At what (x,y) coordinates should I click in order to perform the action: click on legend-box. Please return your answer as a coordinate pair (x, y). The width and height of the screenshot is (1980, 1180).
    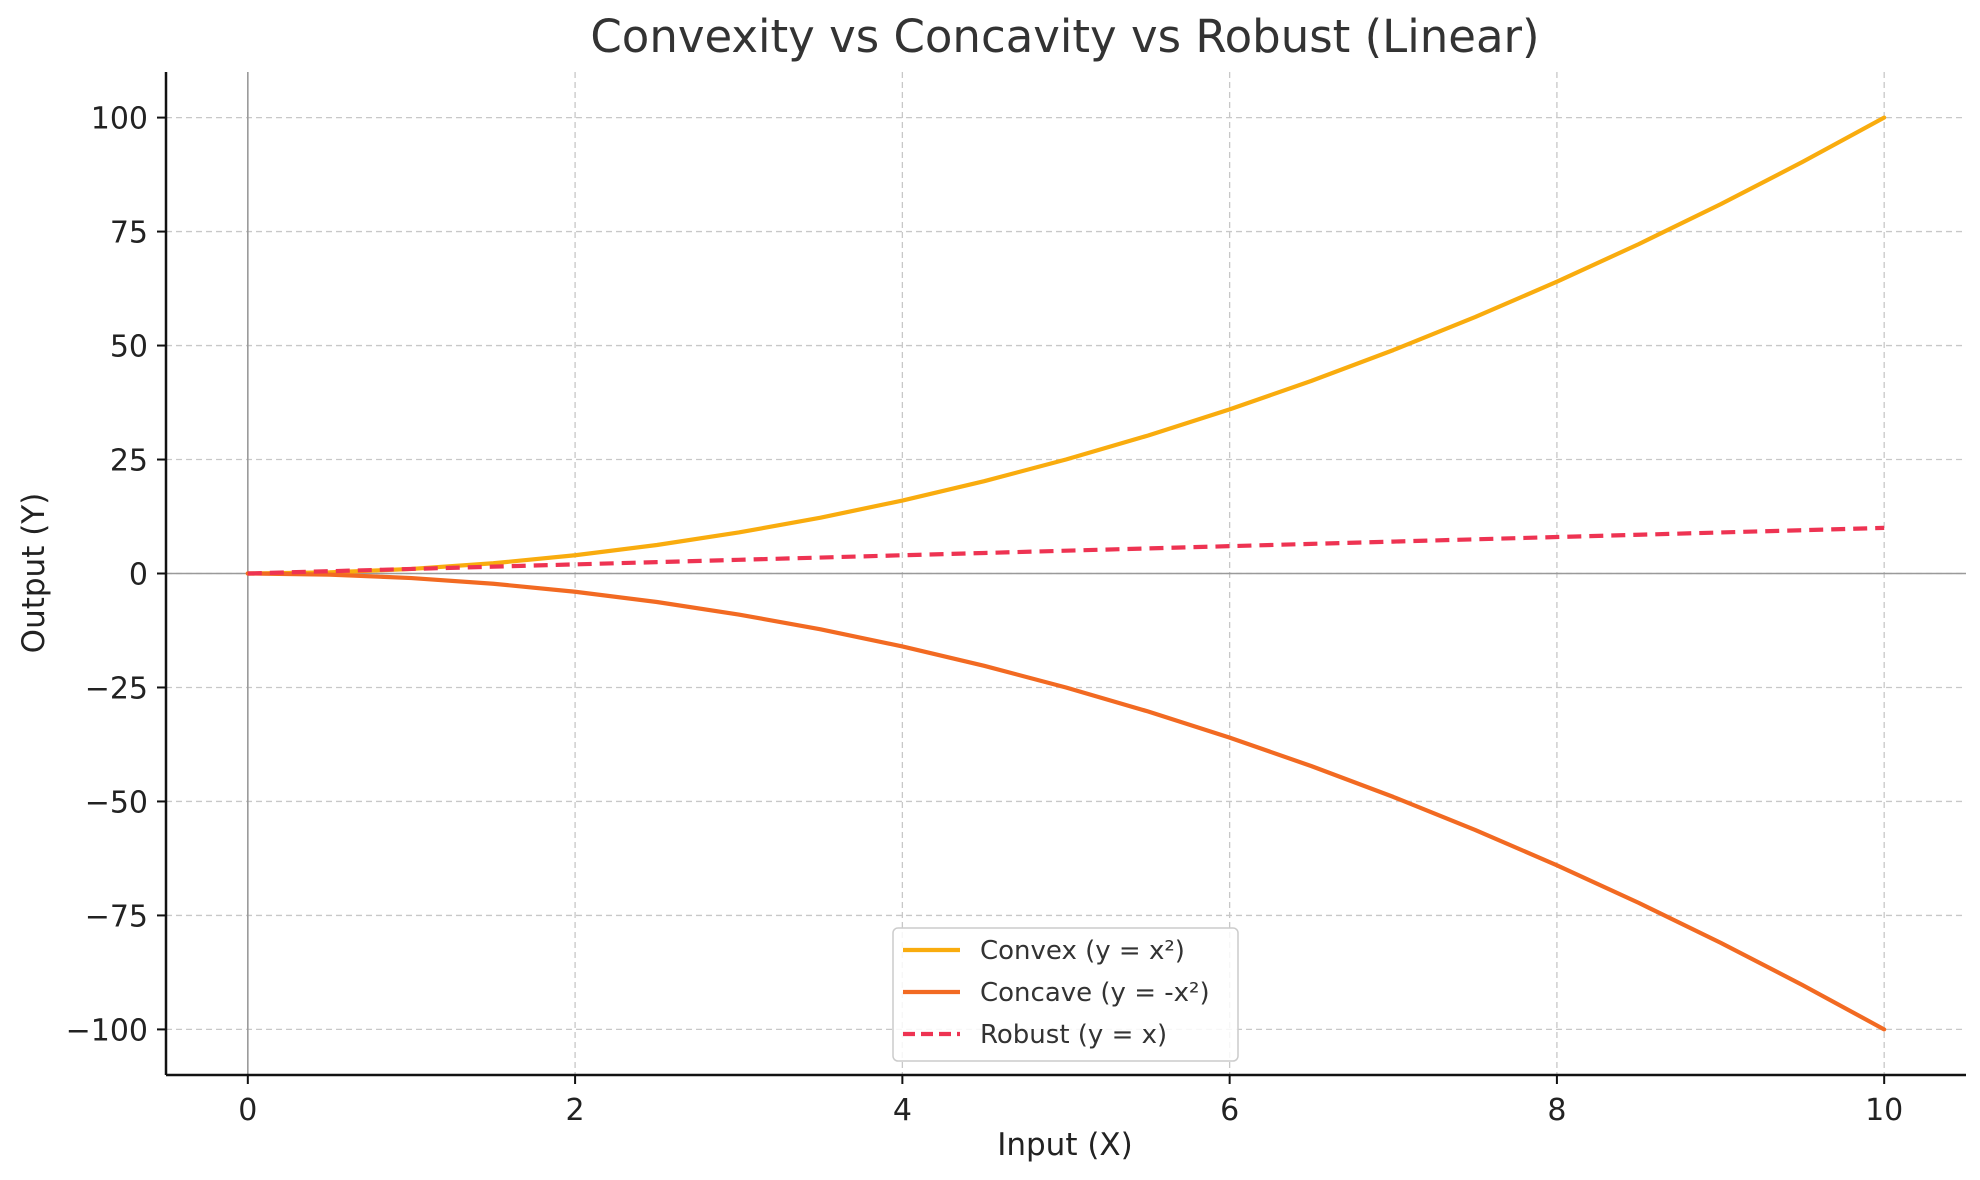
    Looking at the image, I should click on (1065, 994).